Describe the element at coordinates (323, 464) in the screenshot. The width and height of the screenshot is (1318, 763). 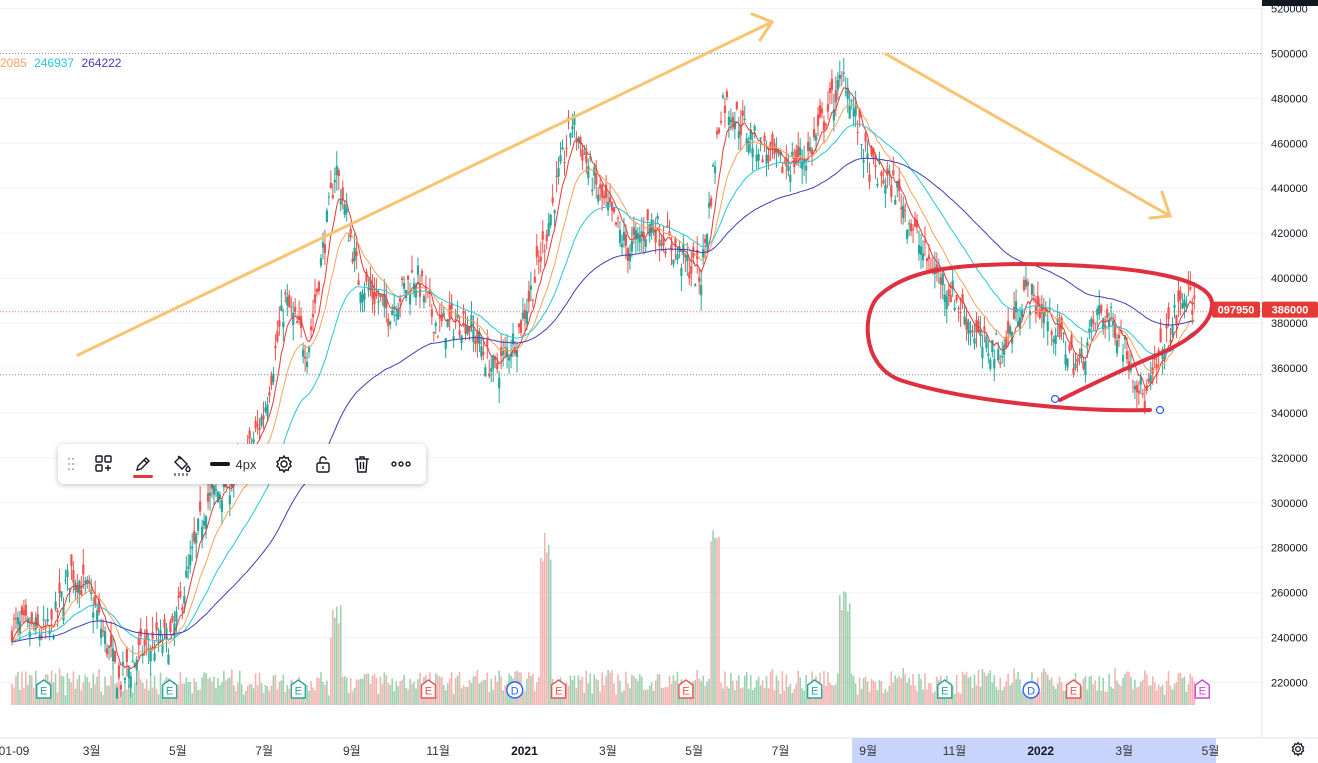
I see `lock-button` at that location.